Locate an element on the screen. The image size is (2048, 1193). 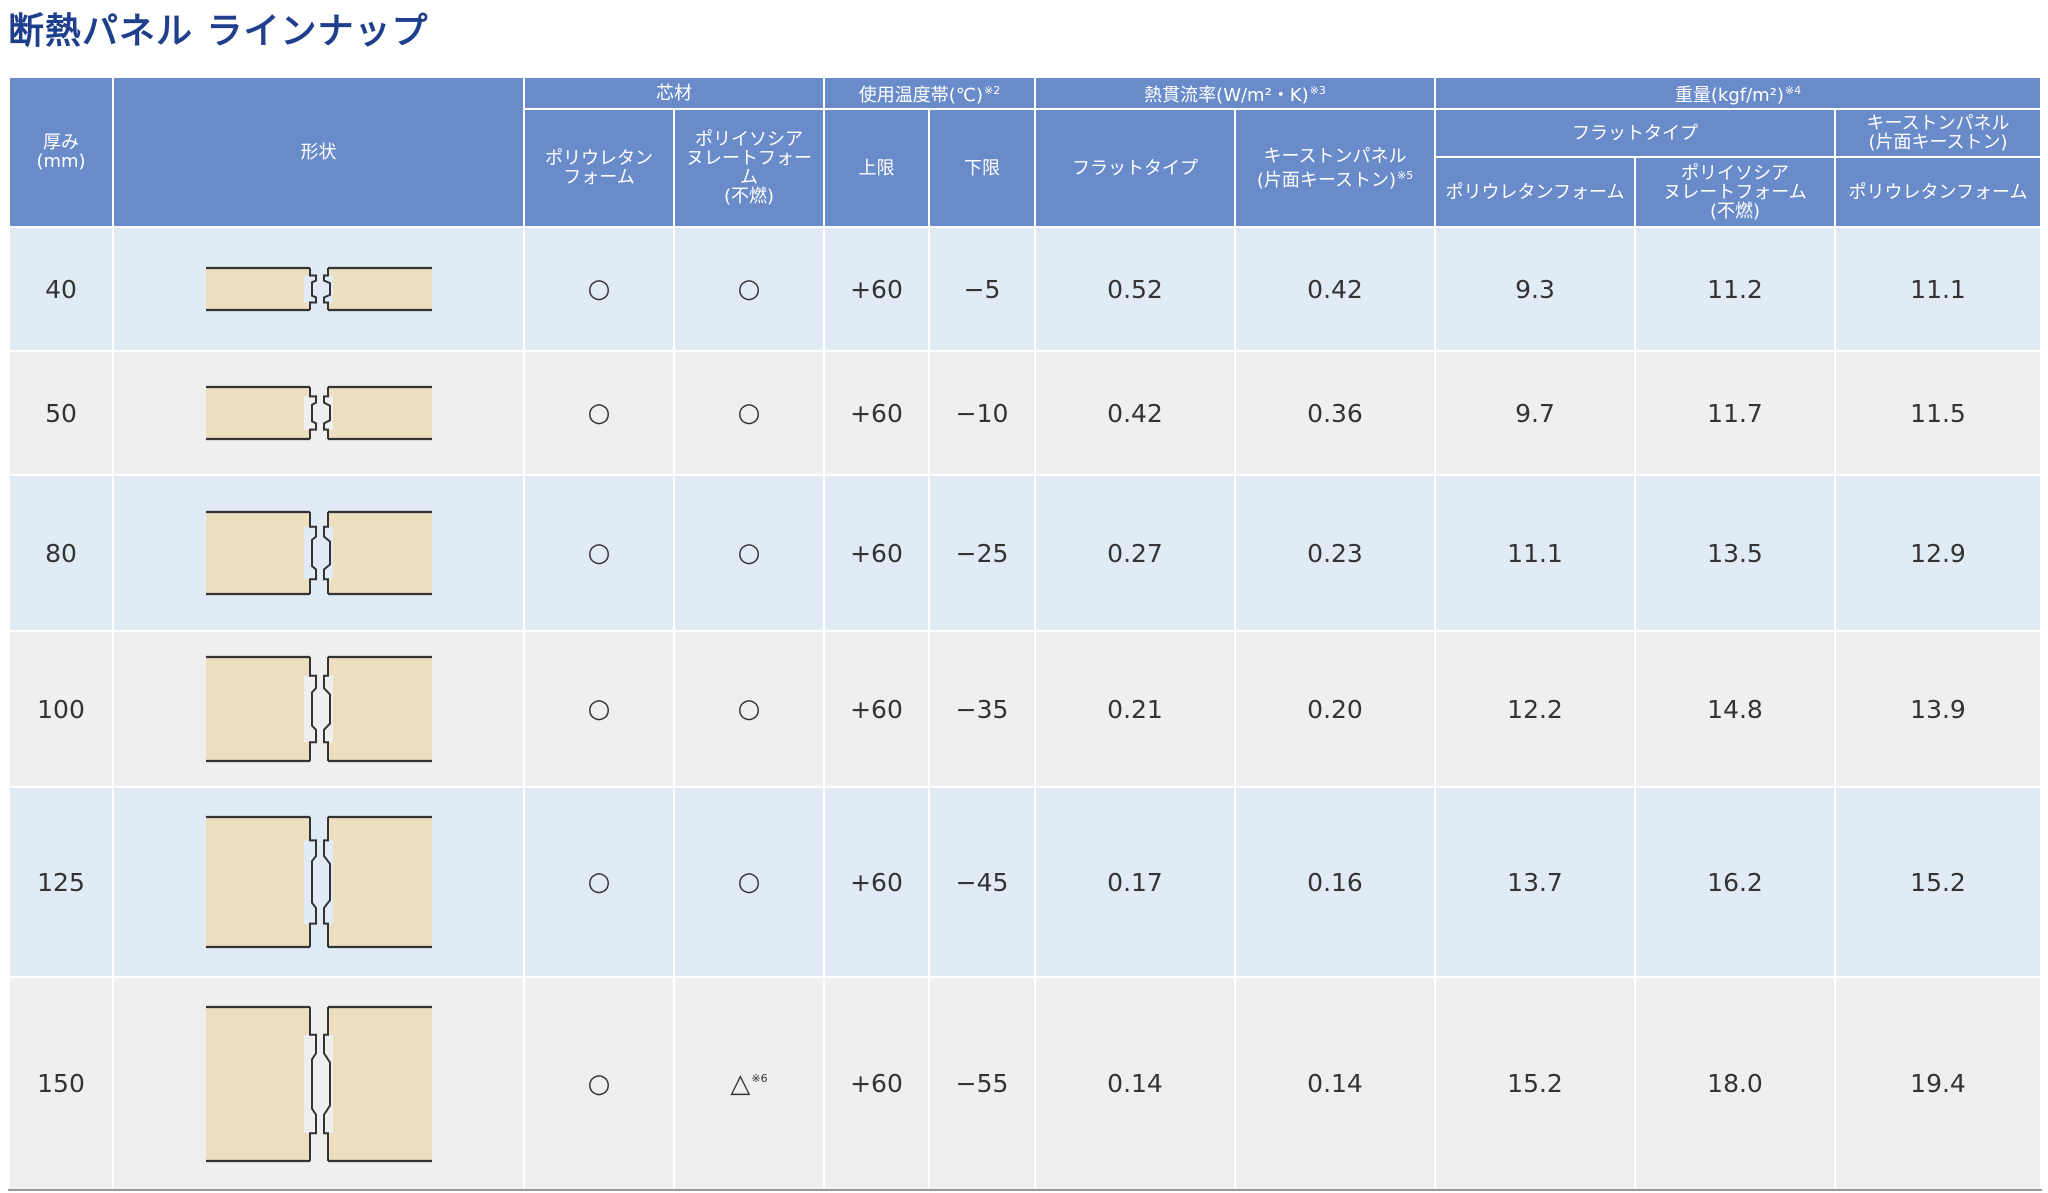
cell-core-polyisocyanurate: △※6 is located at coordinates (749, 1083).